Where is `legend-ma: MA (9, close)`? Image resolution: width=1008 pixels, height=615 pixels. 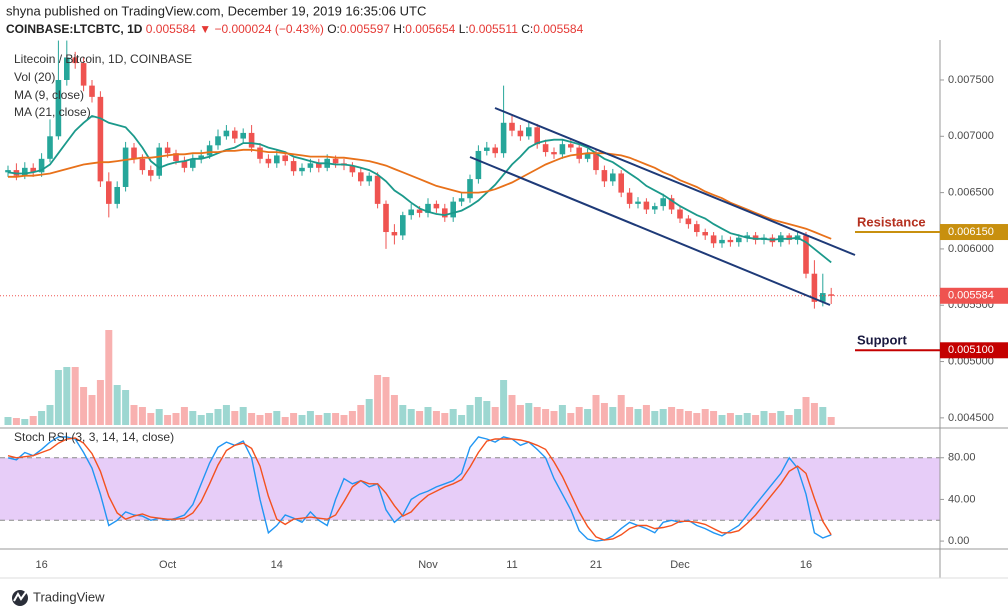 legend-ma: MA (9, close) is located at coordinates (49, 95).